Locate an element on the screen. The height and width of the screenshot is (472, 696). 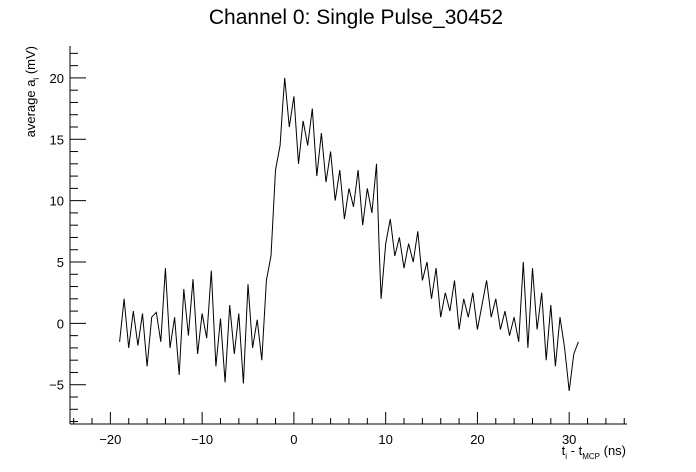
y-tick-label: 10 is located at coordinates (57, 201).